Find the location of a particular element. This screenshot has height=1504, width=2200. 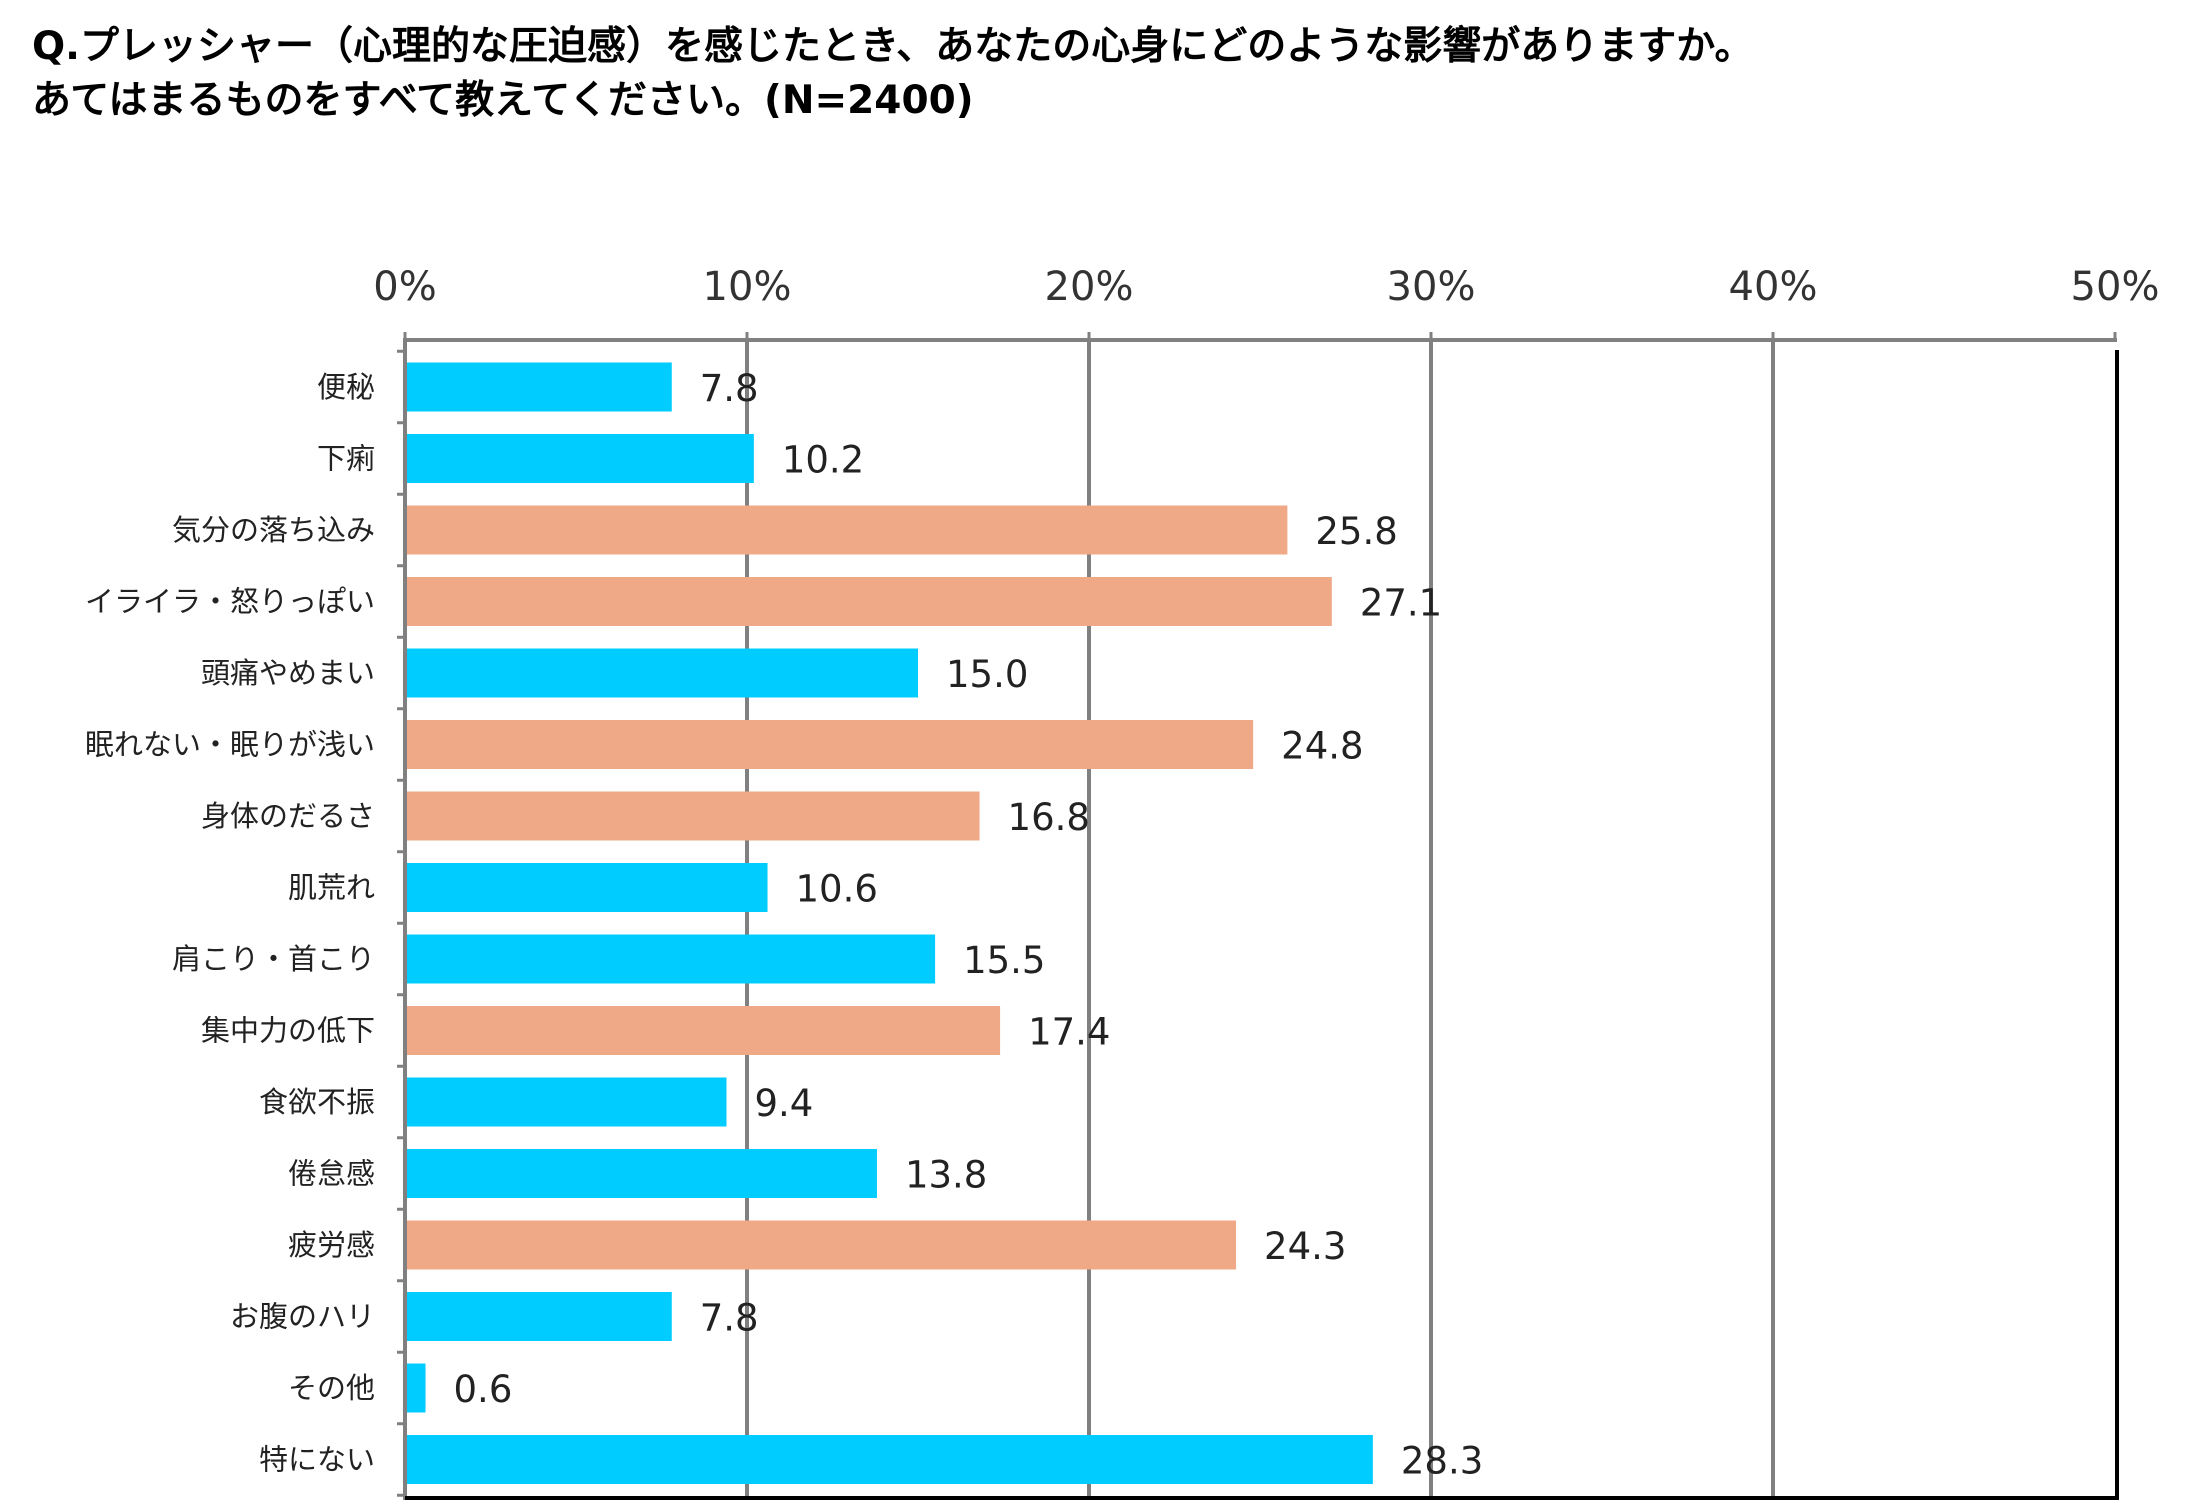

category-label: 身体のだるさ is located at coordinates (288, 816).